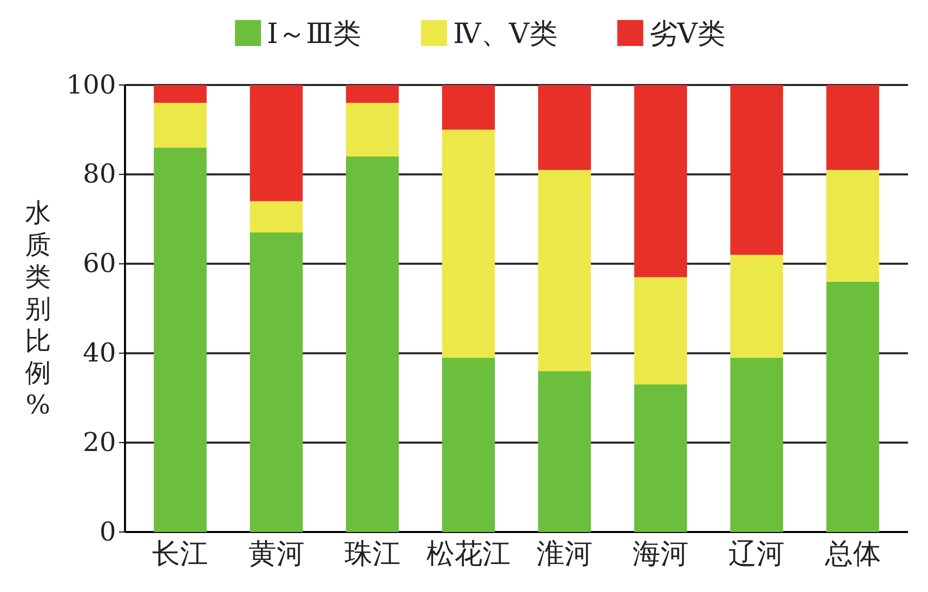 The width and height of the screenshot is (928, 592). I want to click on x-tick-label: 松花江, so click(468, 553).